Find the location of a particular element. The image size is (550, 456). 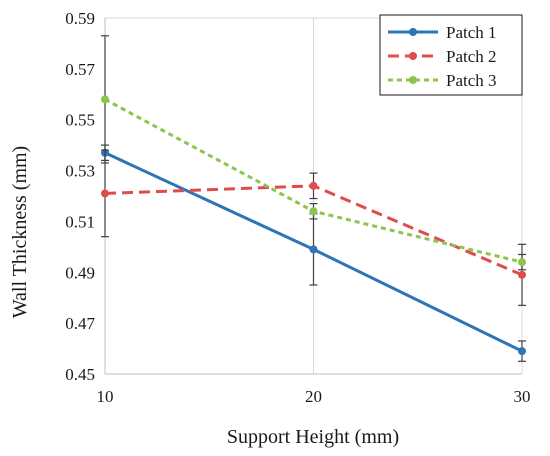

legend-box is located at coordinates (451, 55).